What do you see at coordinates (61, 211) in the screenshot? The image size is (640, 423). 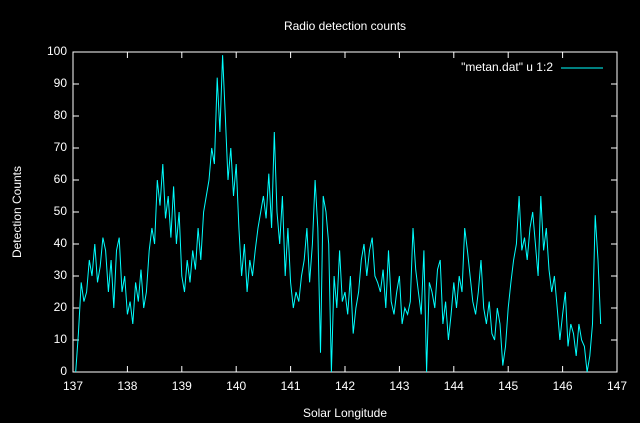 I see `y-tick-label: 50` at bounding box center [61, 211].